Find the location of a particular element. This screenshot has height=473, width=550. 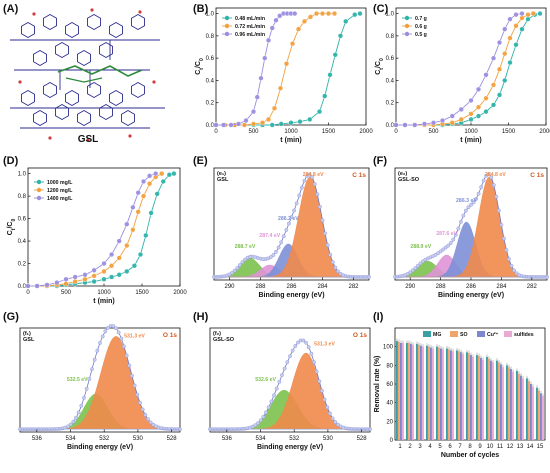

x-tick-label: 528 is located at coordinates (172, 439).